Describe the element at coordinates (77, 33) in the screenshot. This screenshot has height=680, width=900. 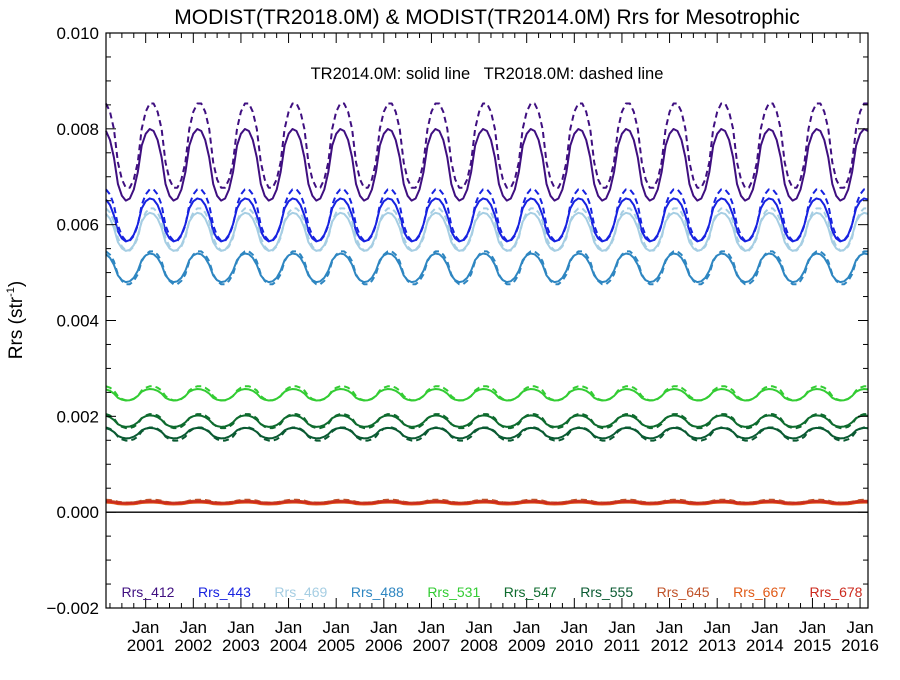
I see `y-tick-label: 0.010` at that location.